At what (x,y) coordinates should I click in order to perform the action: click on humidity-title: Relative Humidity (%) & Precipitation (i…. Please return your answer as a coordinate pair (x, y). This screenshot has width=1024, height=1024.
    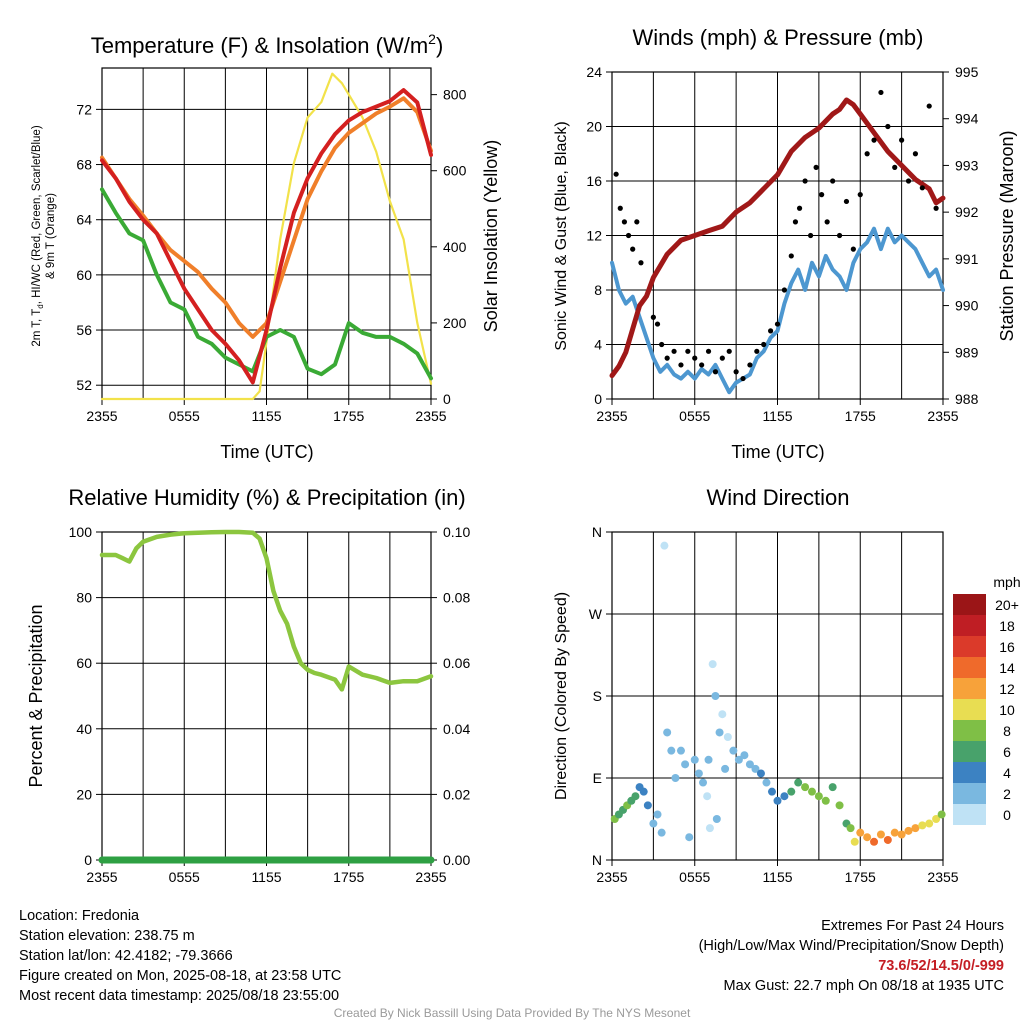
    Looking at the image, I should click on (266, 497).